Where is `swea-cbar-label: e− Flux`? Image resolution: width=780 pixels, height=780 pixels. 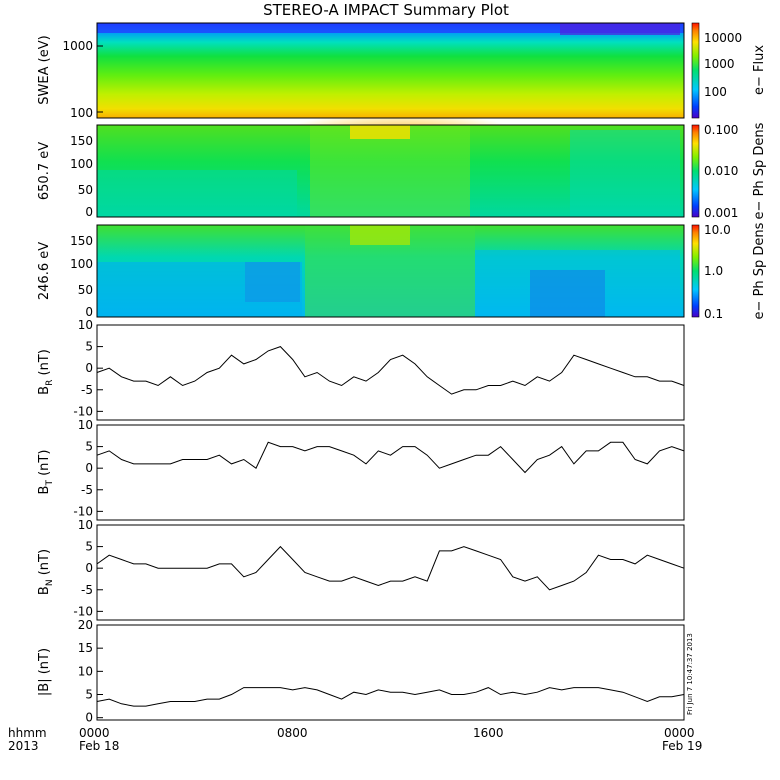
swea-cbar-label: e− Flux is located at coordinates (759, 70).